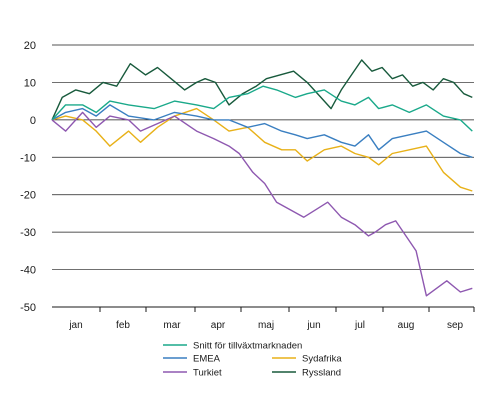 This screenshot has width=498, height=403. Describe the element at coordinates (359, 325) in the screenshot. I see `x-tick-label: jul` at that location.